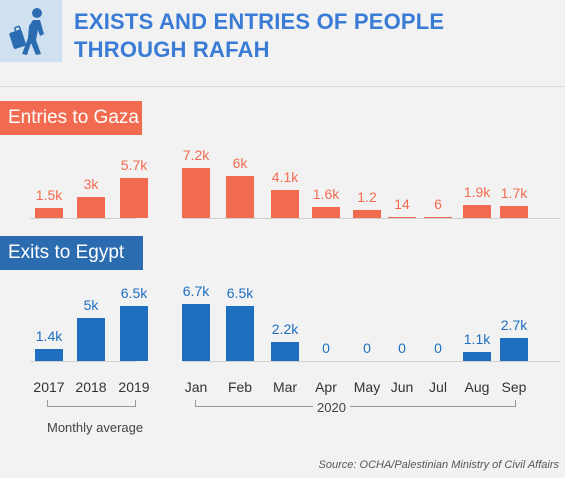 The image size is (565, 478). I want to click on exit-value-label-sep: 2.7k, so click(514, 325).